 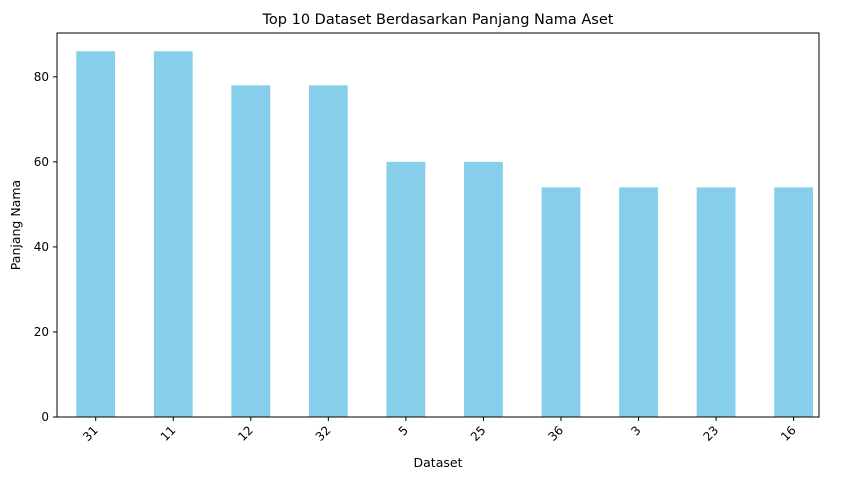 What do you see at coordinates (90, 433) in the screenshot?
I see `x-tick-label: 31` at bounding box center [90, 433].